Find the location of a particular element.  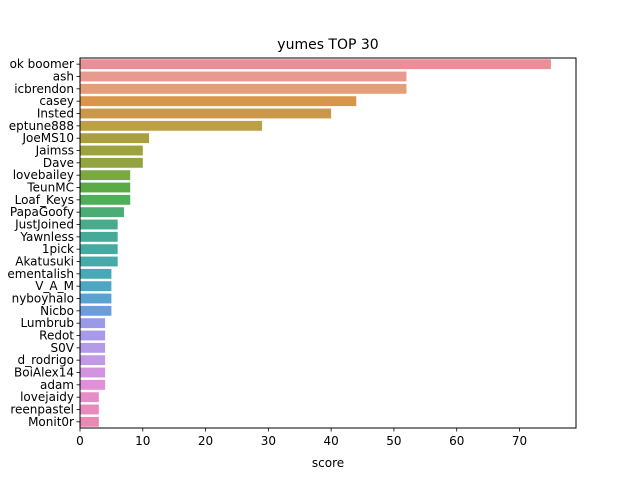

y-tick-label: V_A_M is located at coordinates (54, 286).